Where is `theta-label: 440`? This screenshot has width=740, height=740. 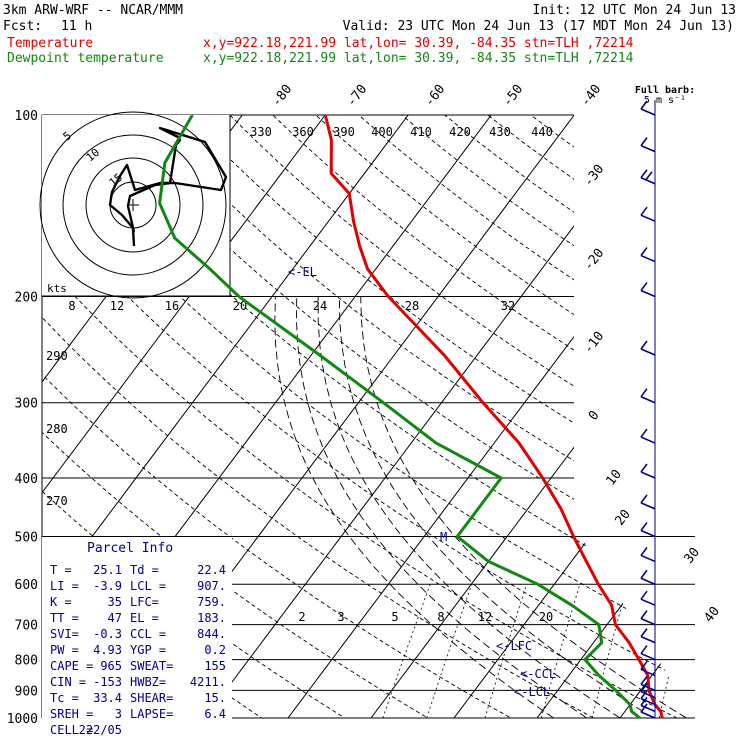
theta-label: 440 is located at coordinates (542, 132).